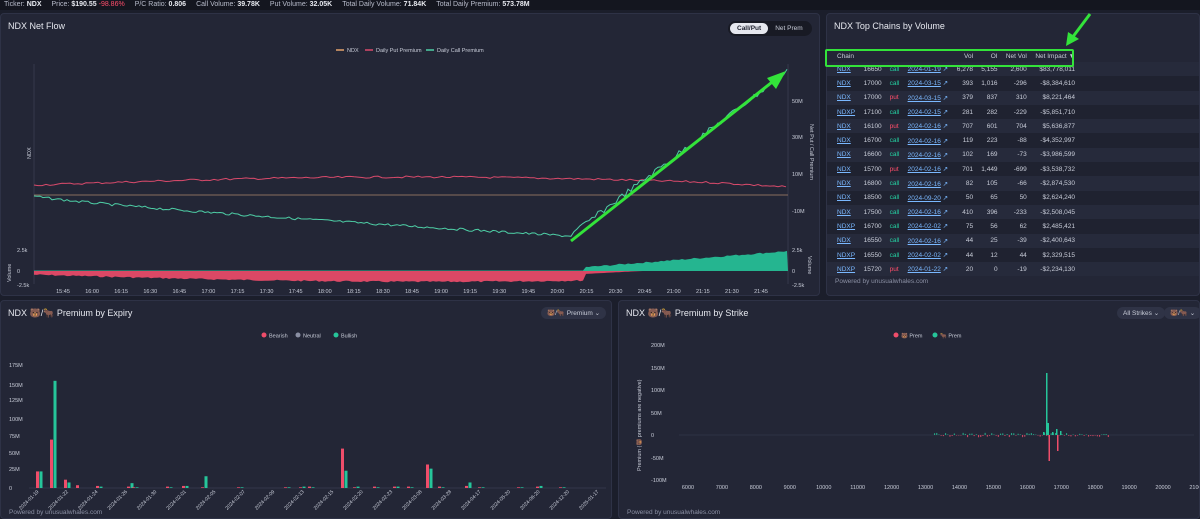 The image size is (1200, 519). What do you see at coordinates (882, 281) in the screenshot?
I see `chains-powered-by: Powered by unusualwhales.com` at bounding box center [882, 281].